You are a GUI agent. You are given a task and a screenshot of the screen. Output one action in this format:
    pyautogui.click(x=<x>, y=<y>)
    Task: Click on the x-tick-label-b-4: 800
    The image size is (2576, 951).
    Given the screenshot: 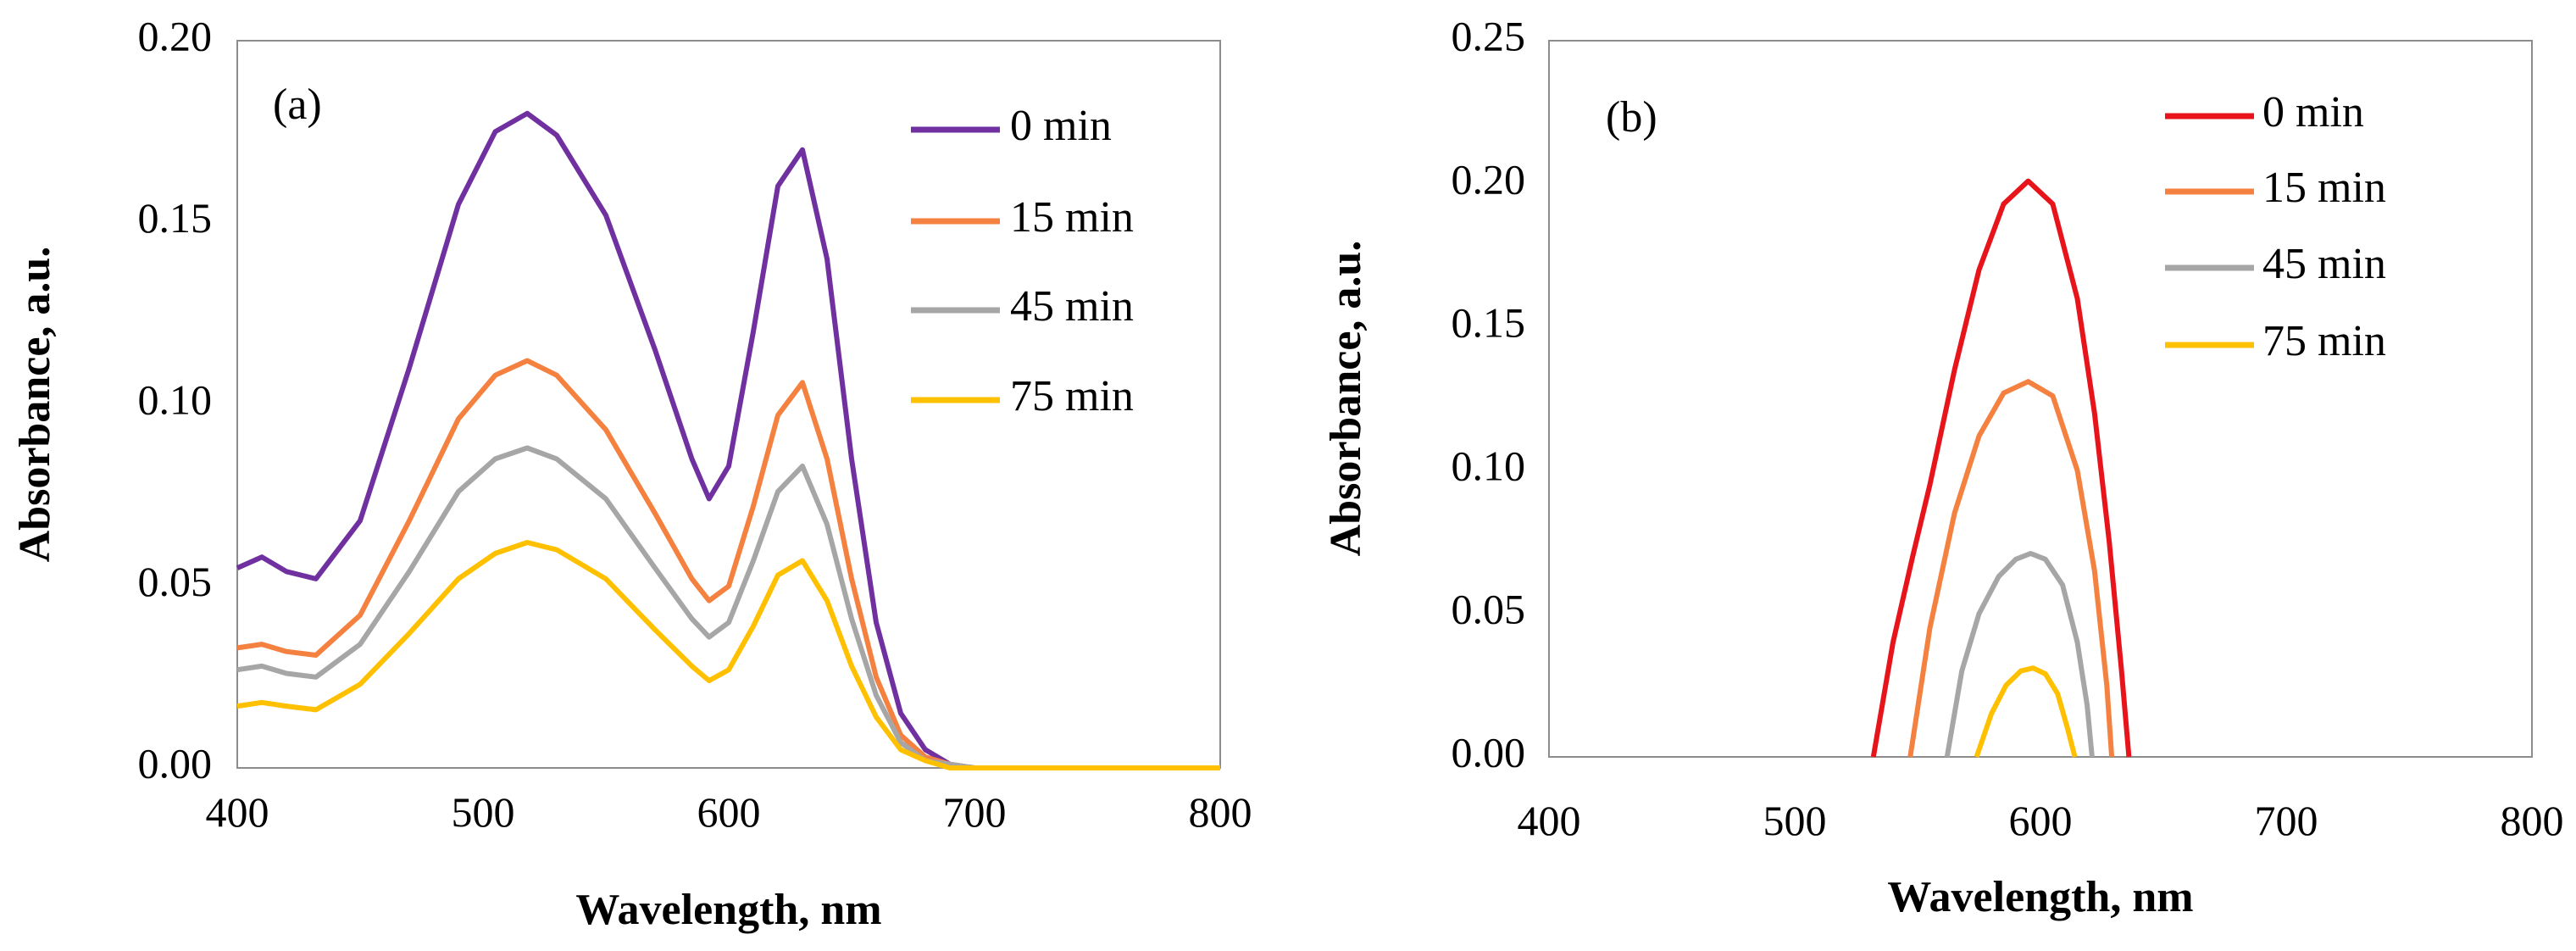 What is the action you would take?
    pyautogui.click(x=2532, y=820)
    